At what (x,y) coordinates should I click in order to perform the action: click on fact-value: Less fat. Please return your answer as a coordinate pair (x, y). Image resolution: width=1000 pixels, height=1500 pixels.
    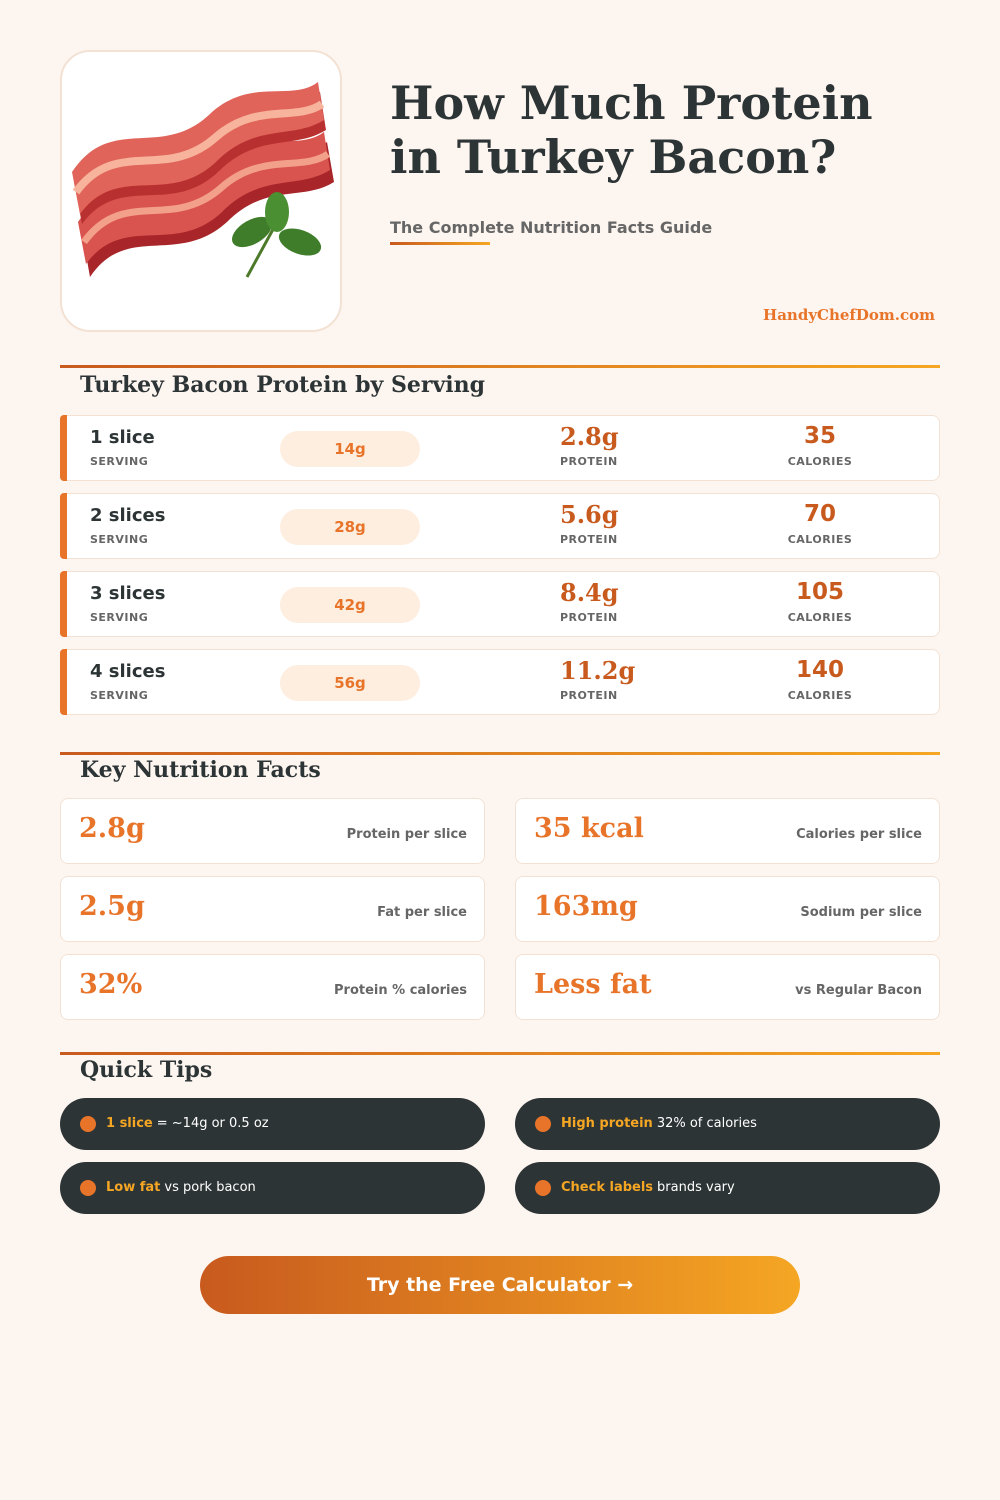
    Looking at the image, I should click on (593, 984).